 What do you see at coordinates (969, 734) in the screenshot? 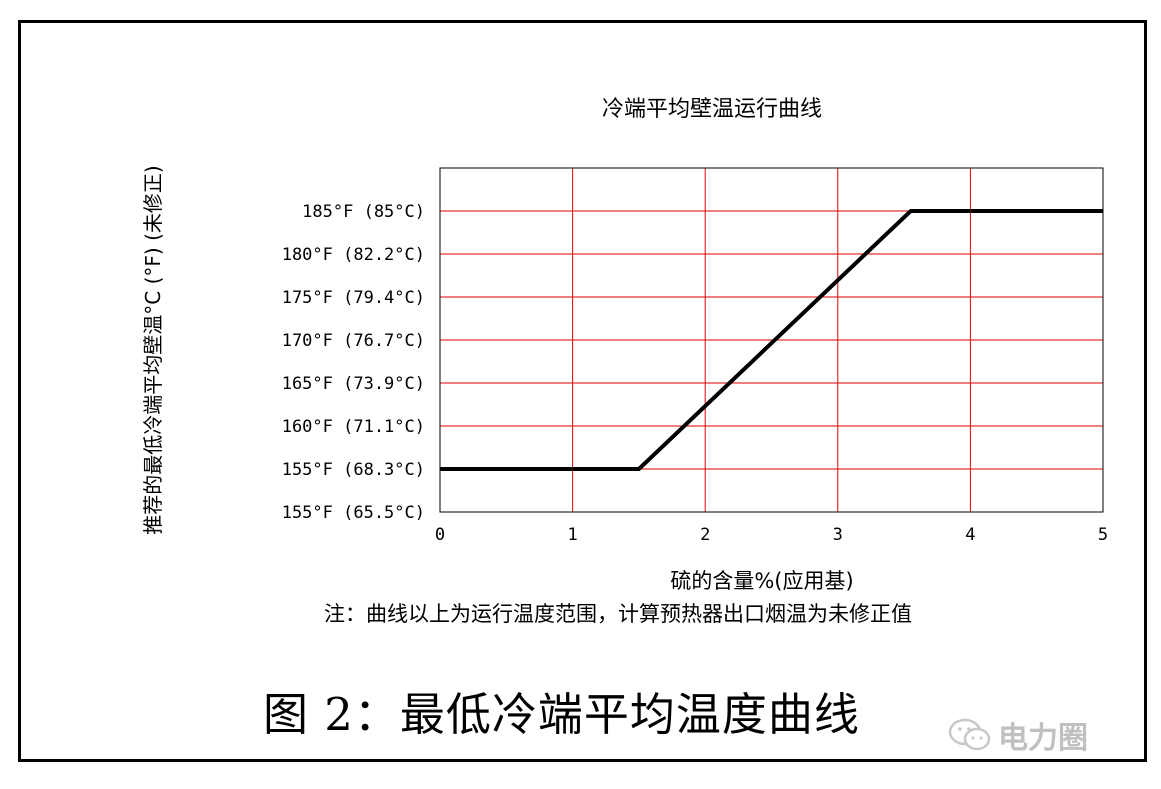
I see `wechat-icon` at bounding box center [969, 734].